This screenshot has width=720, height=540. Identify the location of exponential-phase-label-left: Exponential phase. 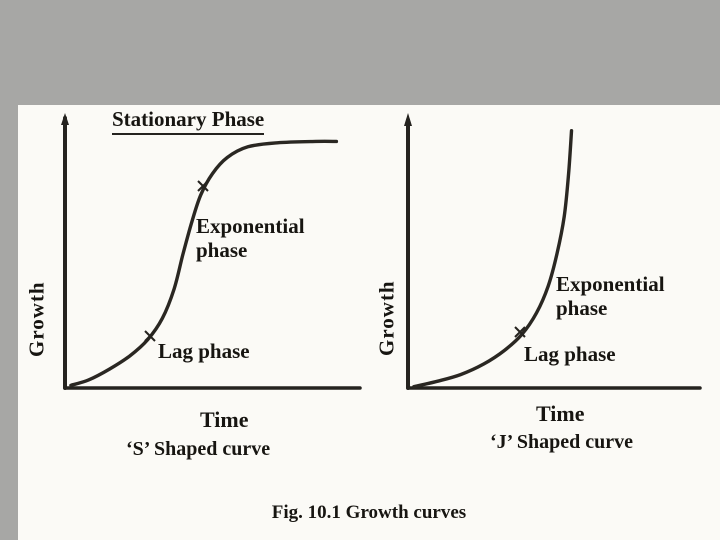
(250, 238).